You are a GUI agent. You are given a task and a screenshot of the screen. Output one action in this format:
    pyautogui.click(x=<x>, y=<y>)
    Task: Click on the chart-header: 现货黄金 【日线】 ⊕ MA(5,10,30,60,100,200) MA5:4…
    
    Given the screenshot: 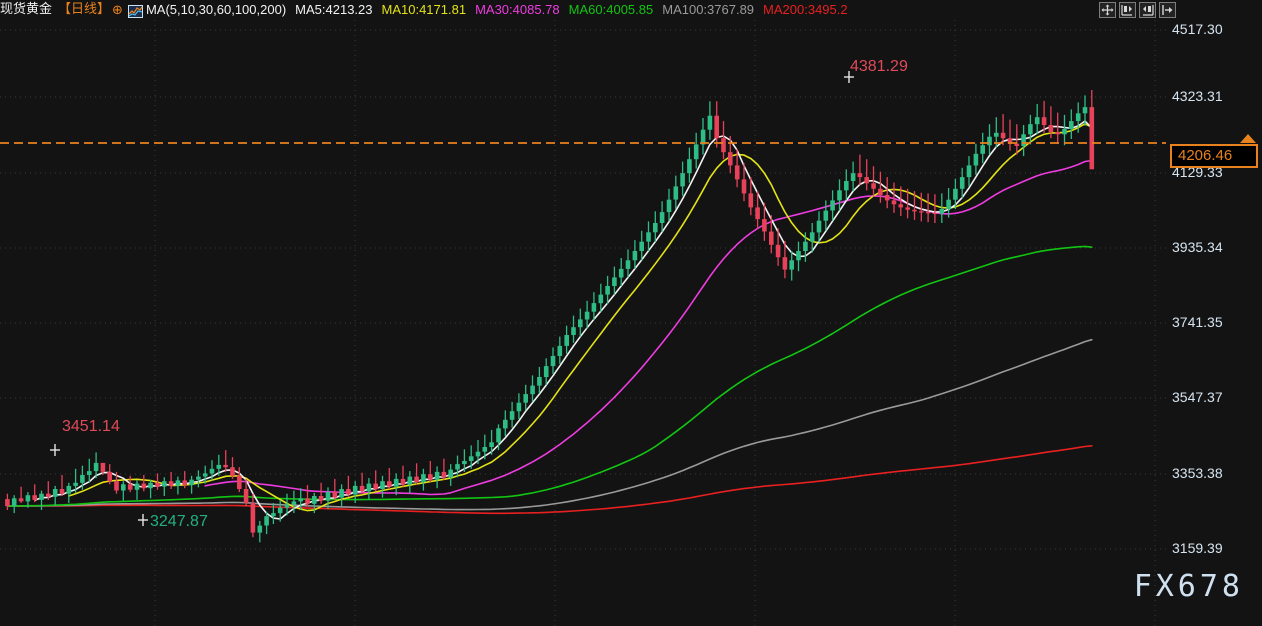 What is the action you would take?
    pyautogui.click(x=631, y=10)
    